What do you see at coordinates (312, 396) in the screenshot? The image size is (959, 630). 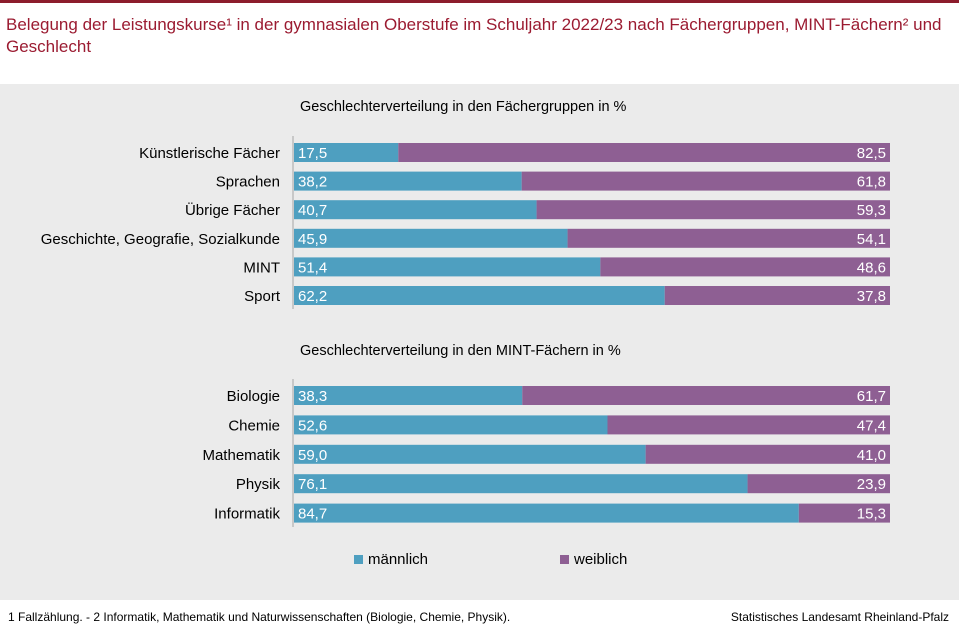 I see `data-label-male: 38,3` at bounding box center [312, 396].